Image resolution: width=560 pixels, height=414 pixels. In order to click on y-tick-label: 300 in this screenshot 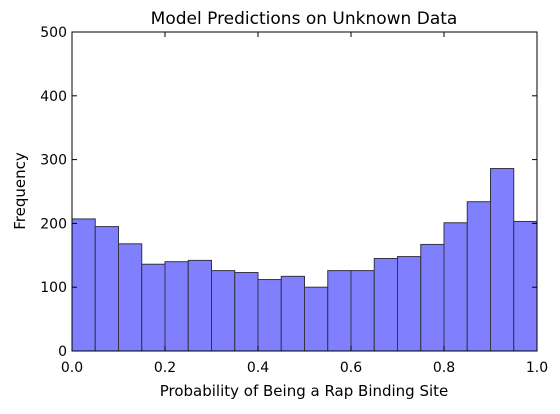, I will do `click(53, 161)`.